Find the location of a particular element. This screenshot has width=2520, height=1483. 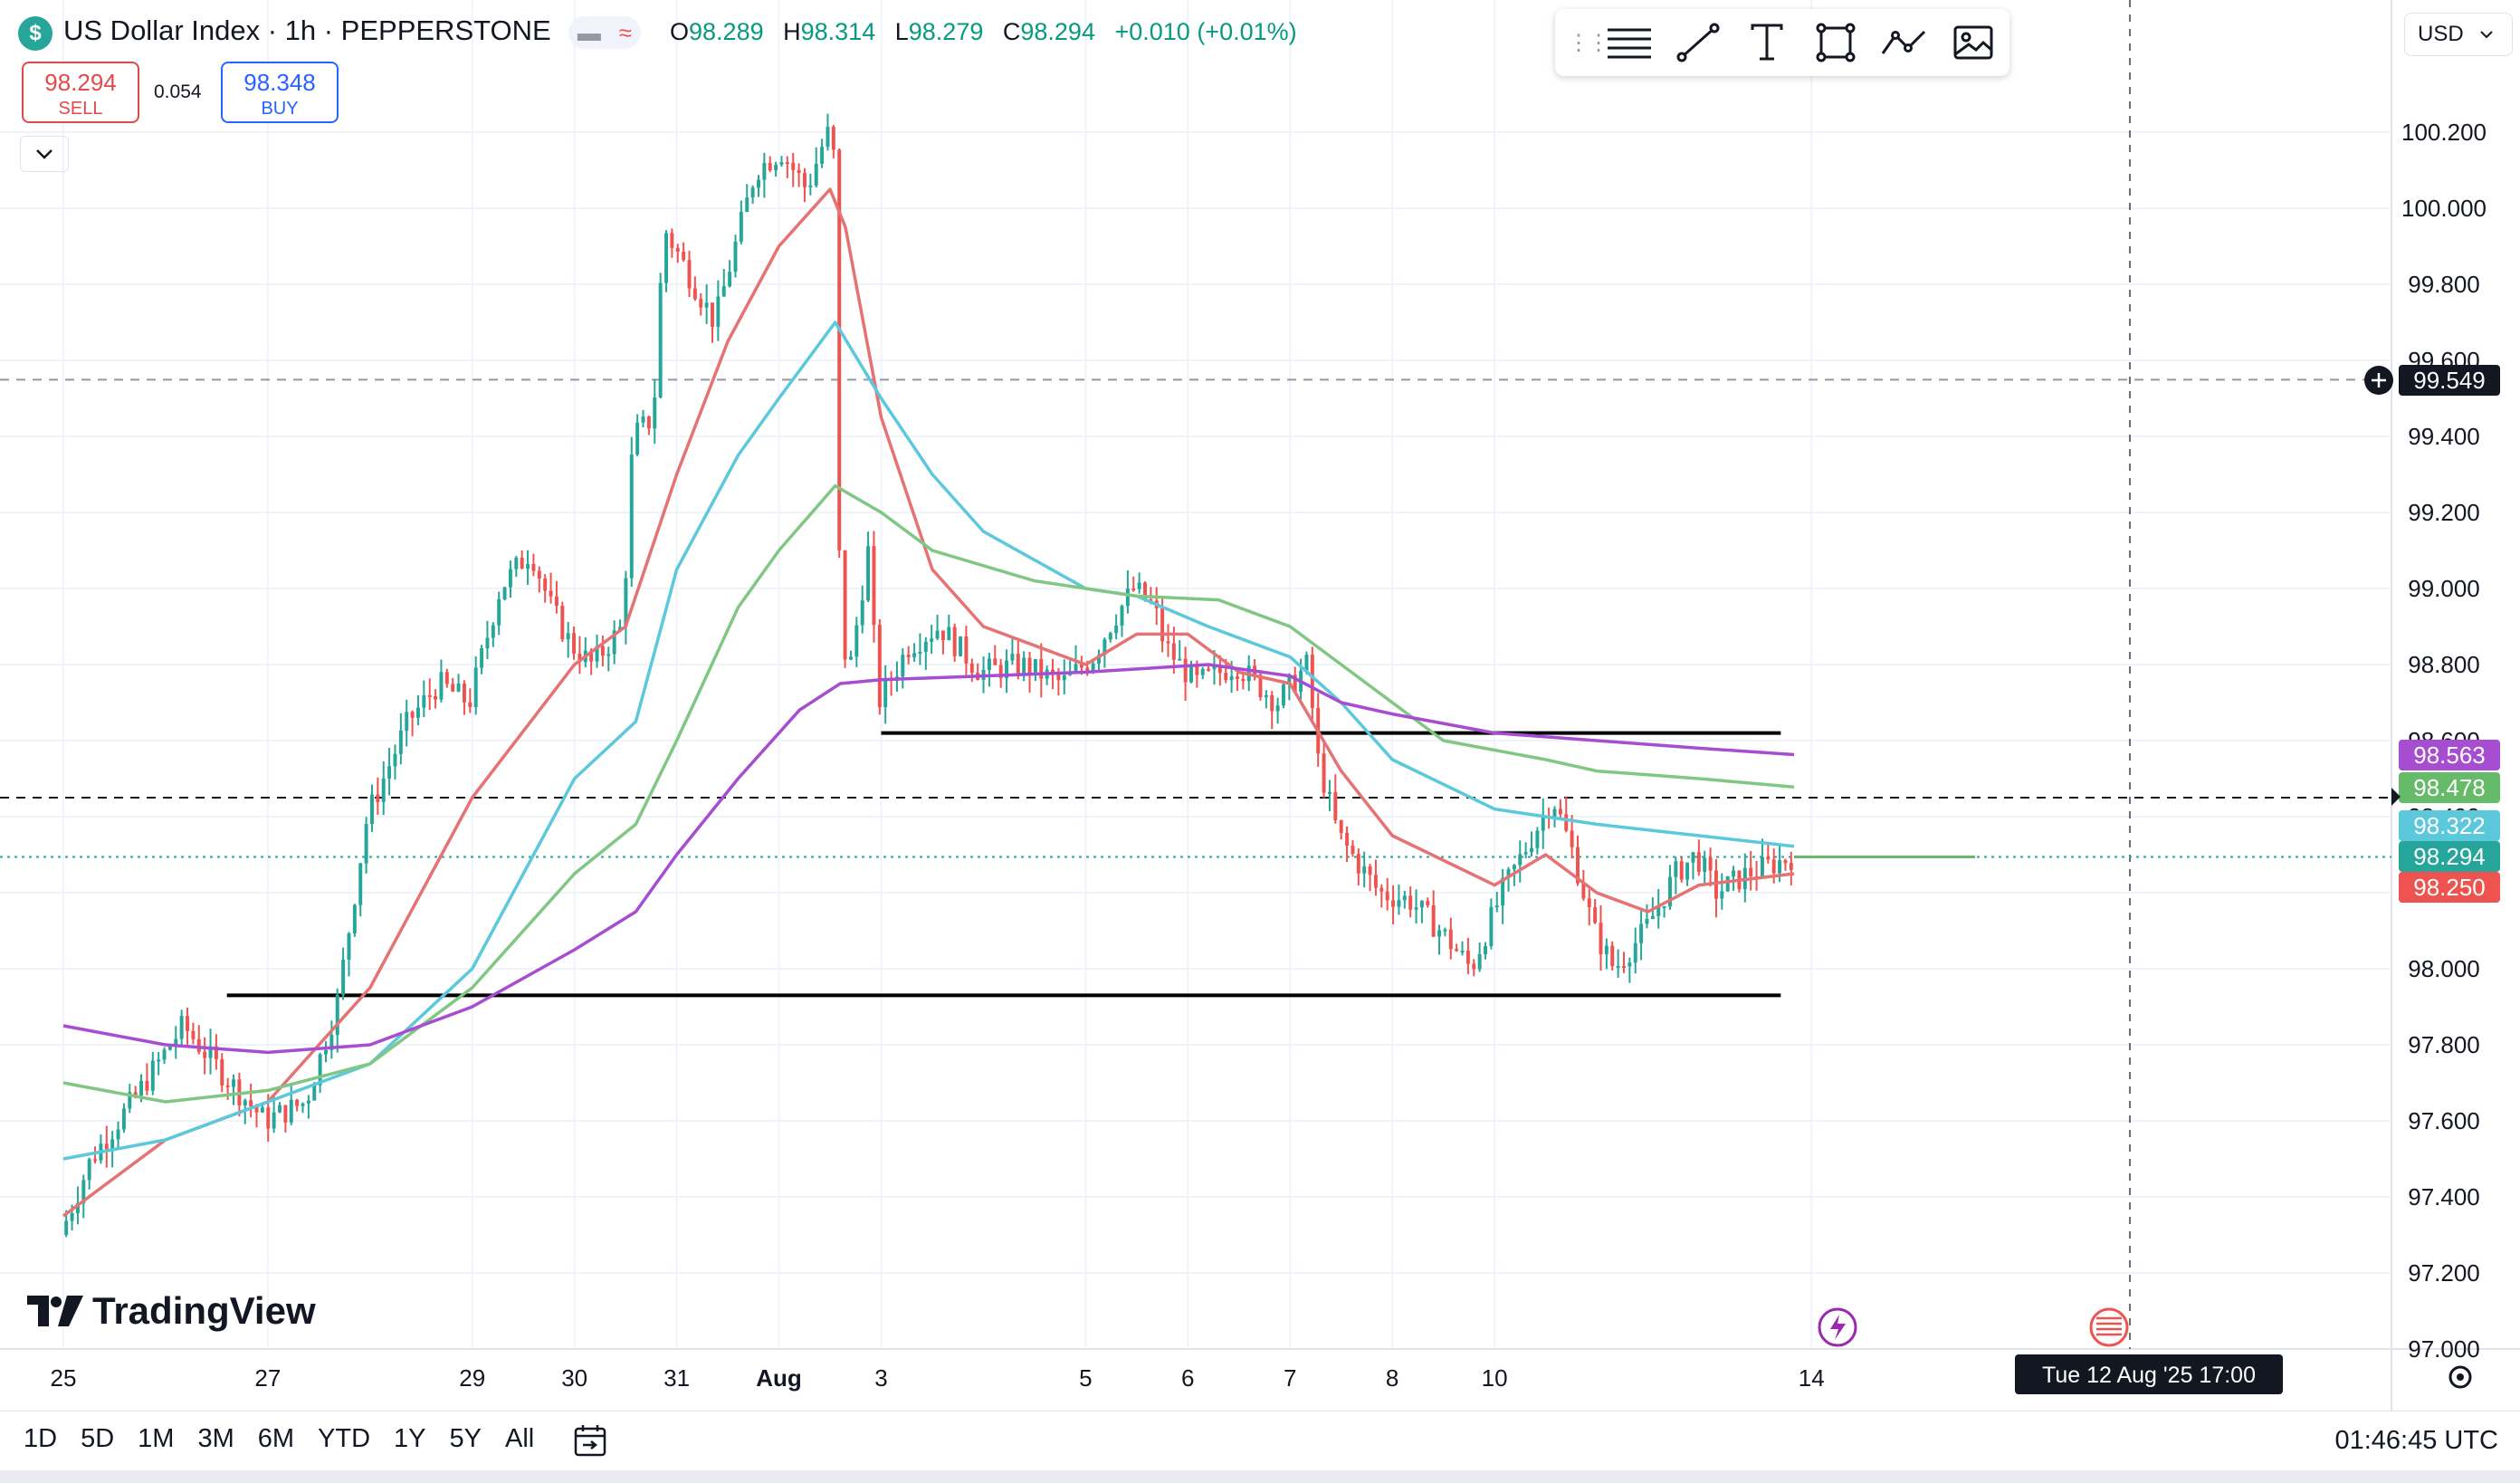

lines-tool-button is located at coordinates (1629, 42).